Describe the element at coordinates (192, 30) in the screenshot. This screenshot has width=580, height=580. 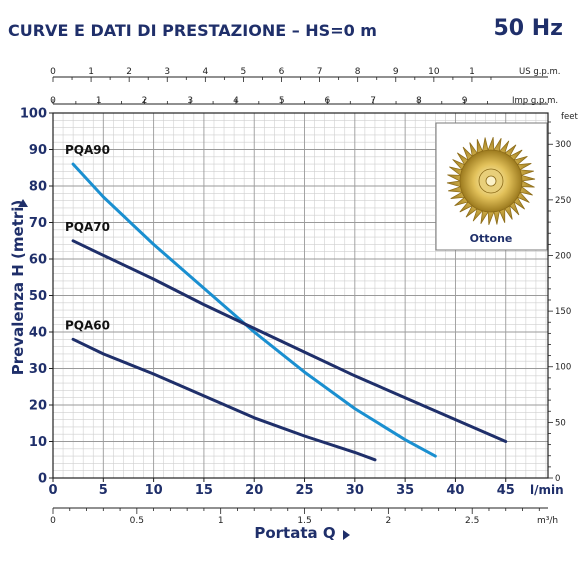
I see `chart-title: CURVE E DATI DI PRESTAZIONE – HS=0 m` at that location.